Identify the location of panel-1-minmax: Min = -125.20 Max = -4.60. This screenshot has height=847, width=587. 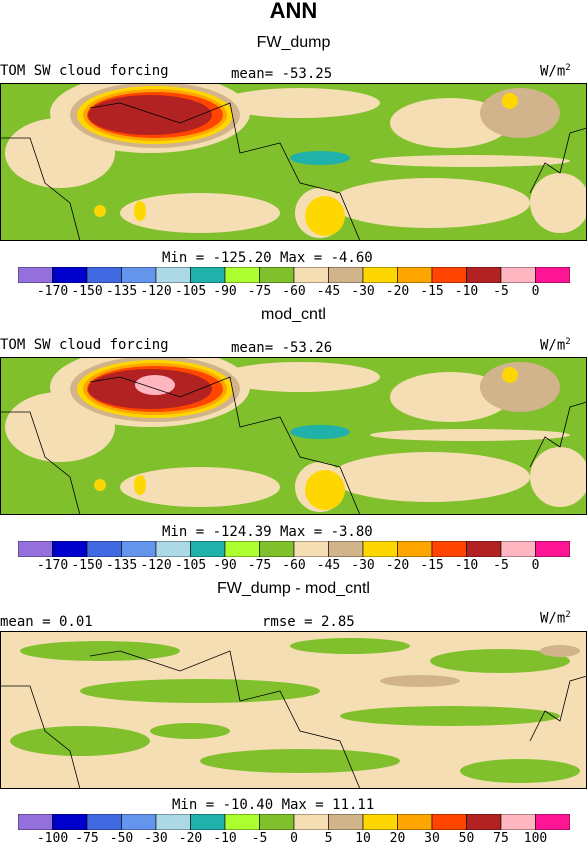
(267, 258).